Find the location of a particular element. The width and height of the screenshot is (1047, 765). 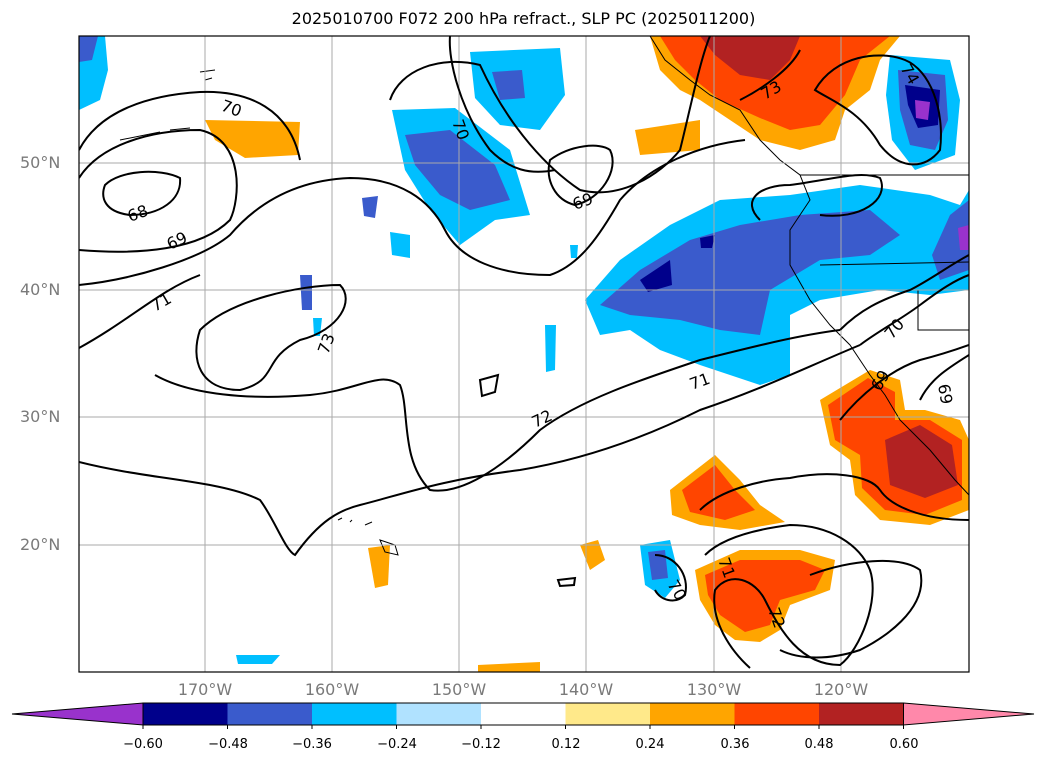

colorbar-tick-label: 0.48 is located at coordinates (819, 744).